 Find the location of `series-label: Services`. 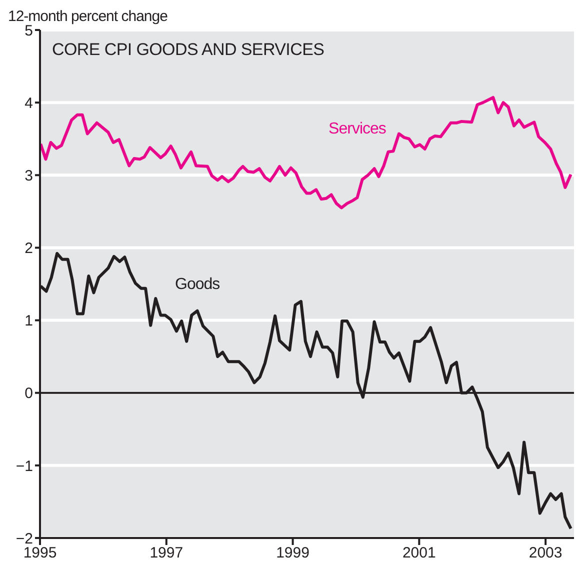

series-label: Services is located at coordinates (357, 129).